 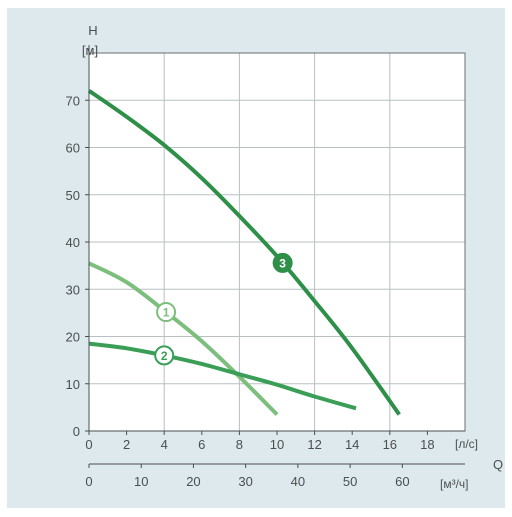 I want to click on badge-label-2: 2, so click(x=164, y=356).